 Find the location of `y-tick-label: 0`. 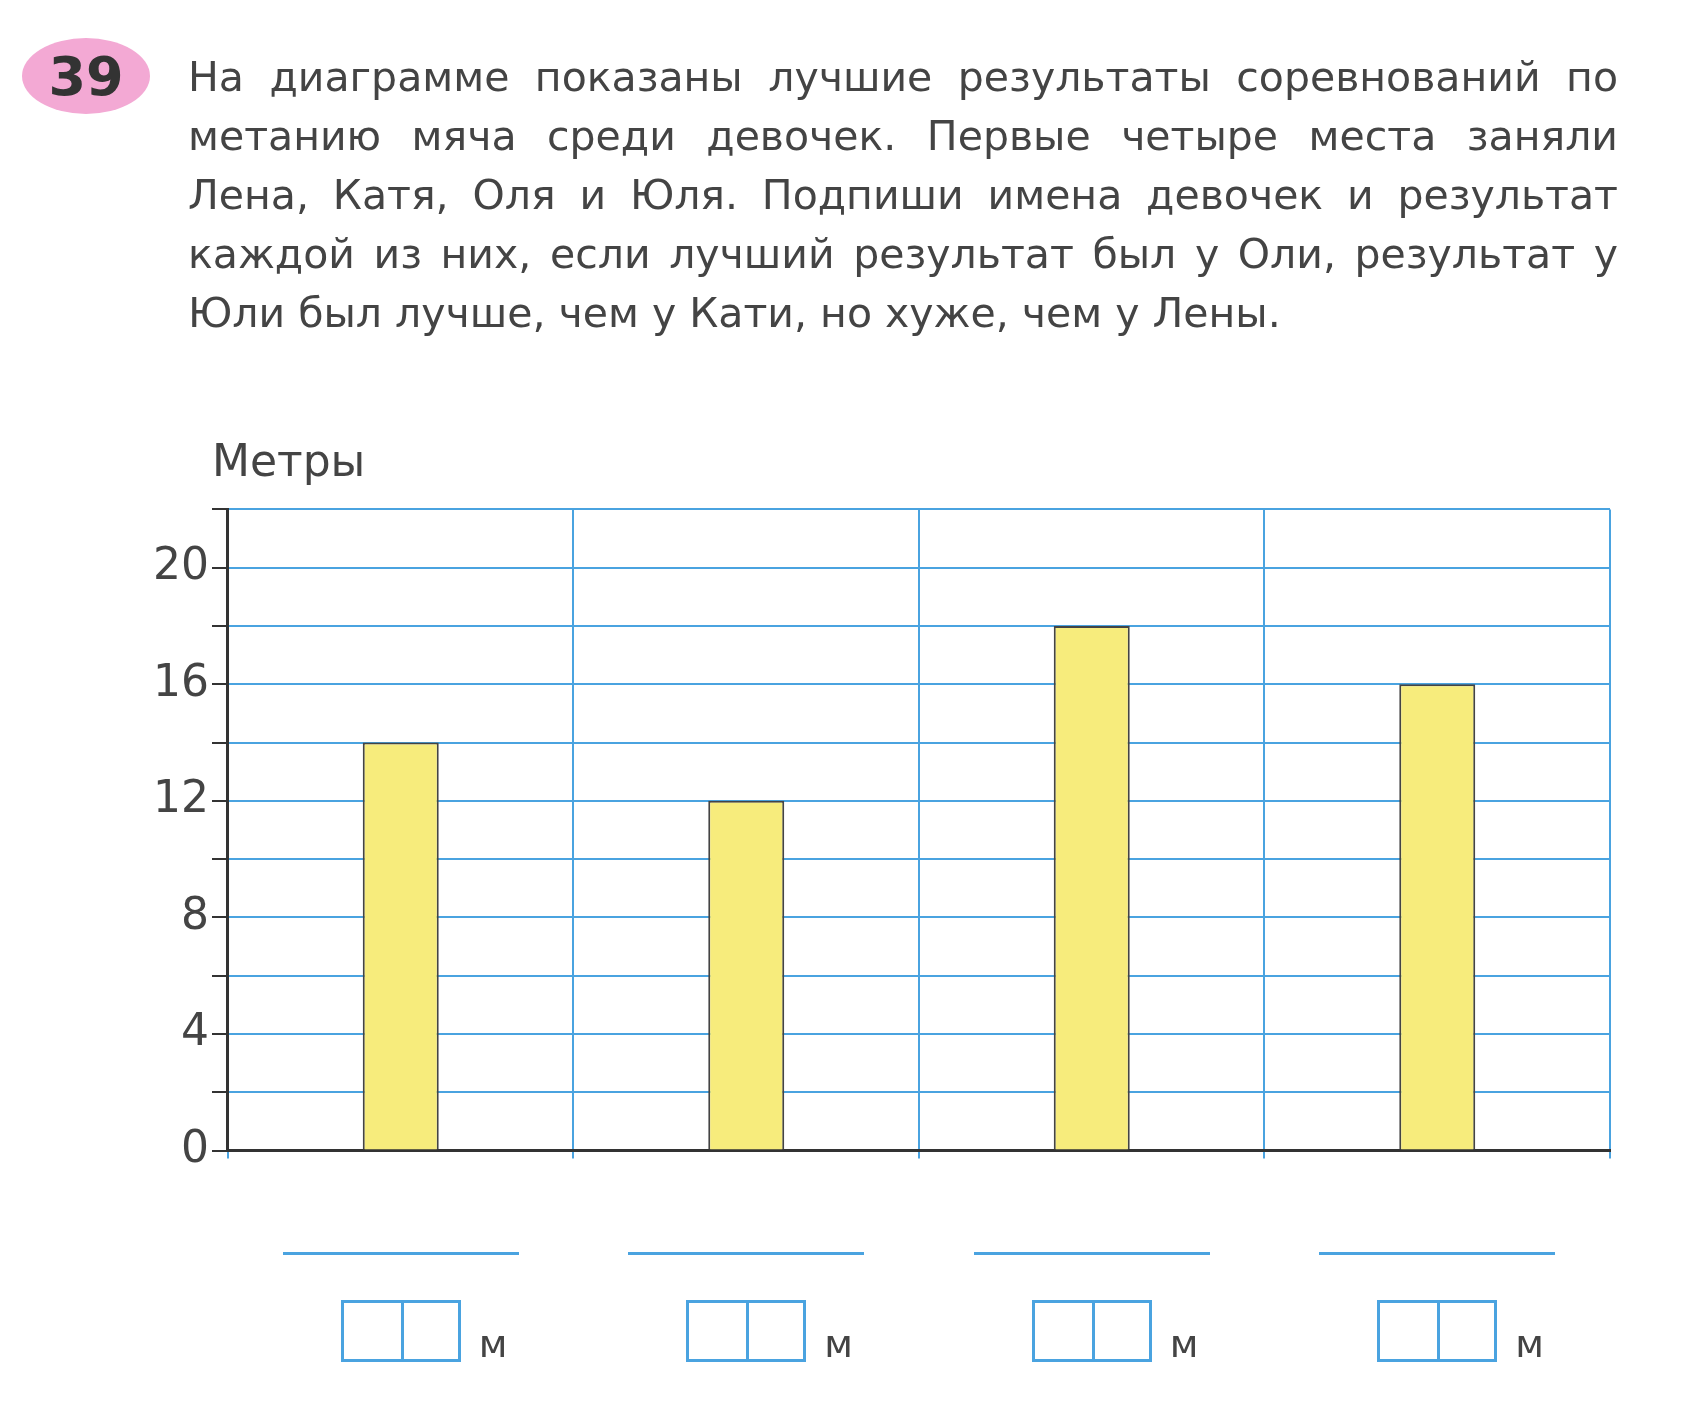

y-tick-label: 0 is located at coordinates (194, 1147).